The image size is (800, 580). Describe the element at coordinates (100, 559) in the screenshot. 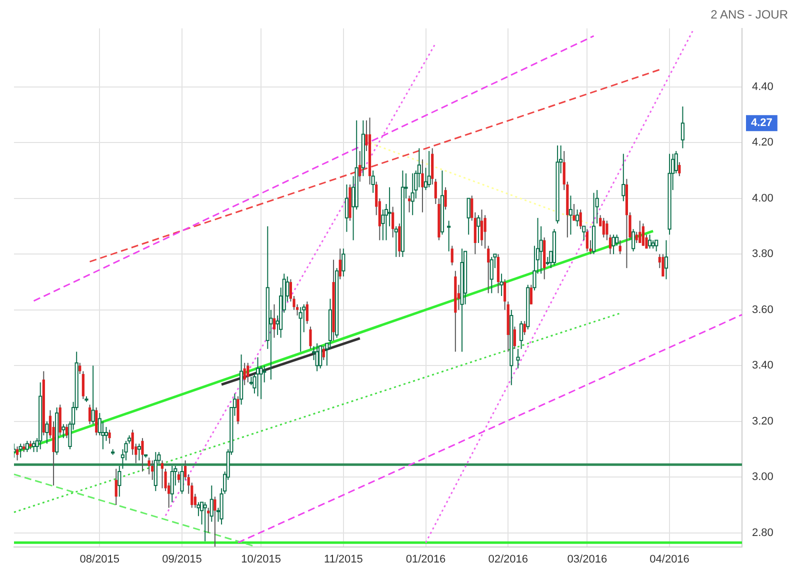

I see `x-tick-label: 08/2015` at that location.